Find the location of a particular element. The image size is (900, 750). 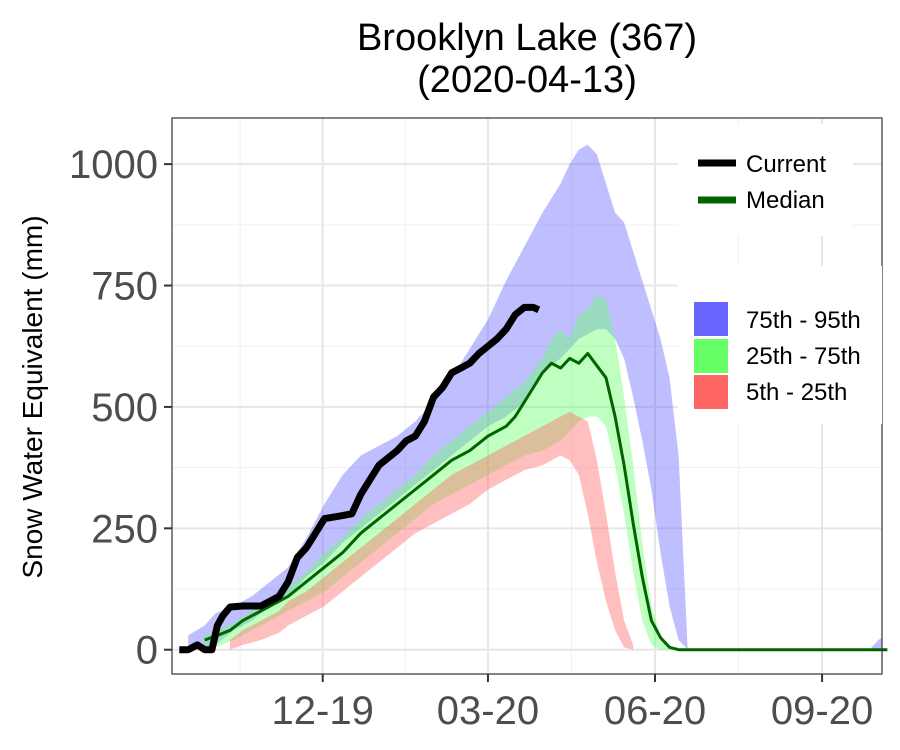

legend-25-75-swatch is located at coordinates (711, 356).